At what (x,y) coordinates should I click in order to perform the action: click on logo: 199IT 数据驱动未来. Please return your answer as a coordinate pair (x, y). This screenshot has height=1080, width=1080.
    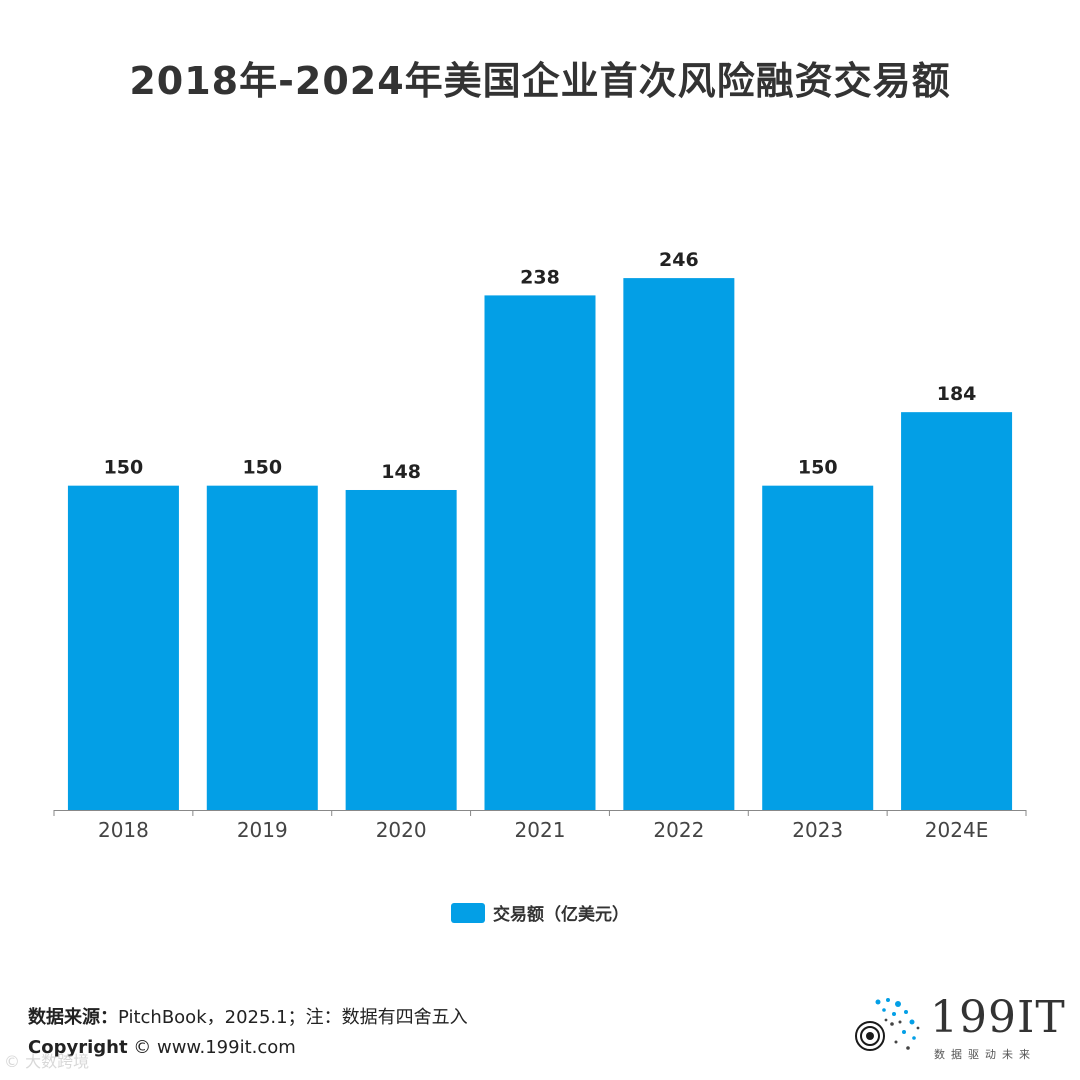
    Looking at the image, I should click on (957, 1031).